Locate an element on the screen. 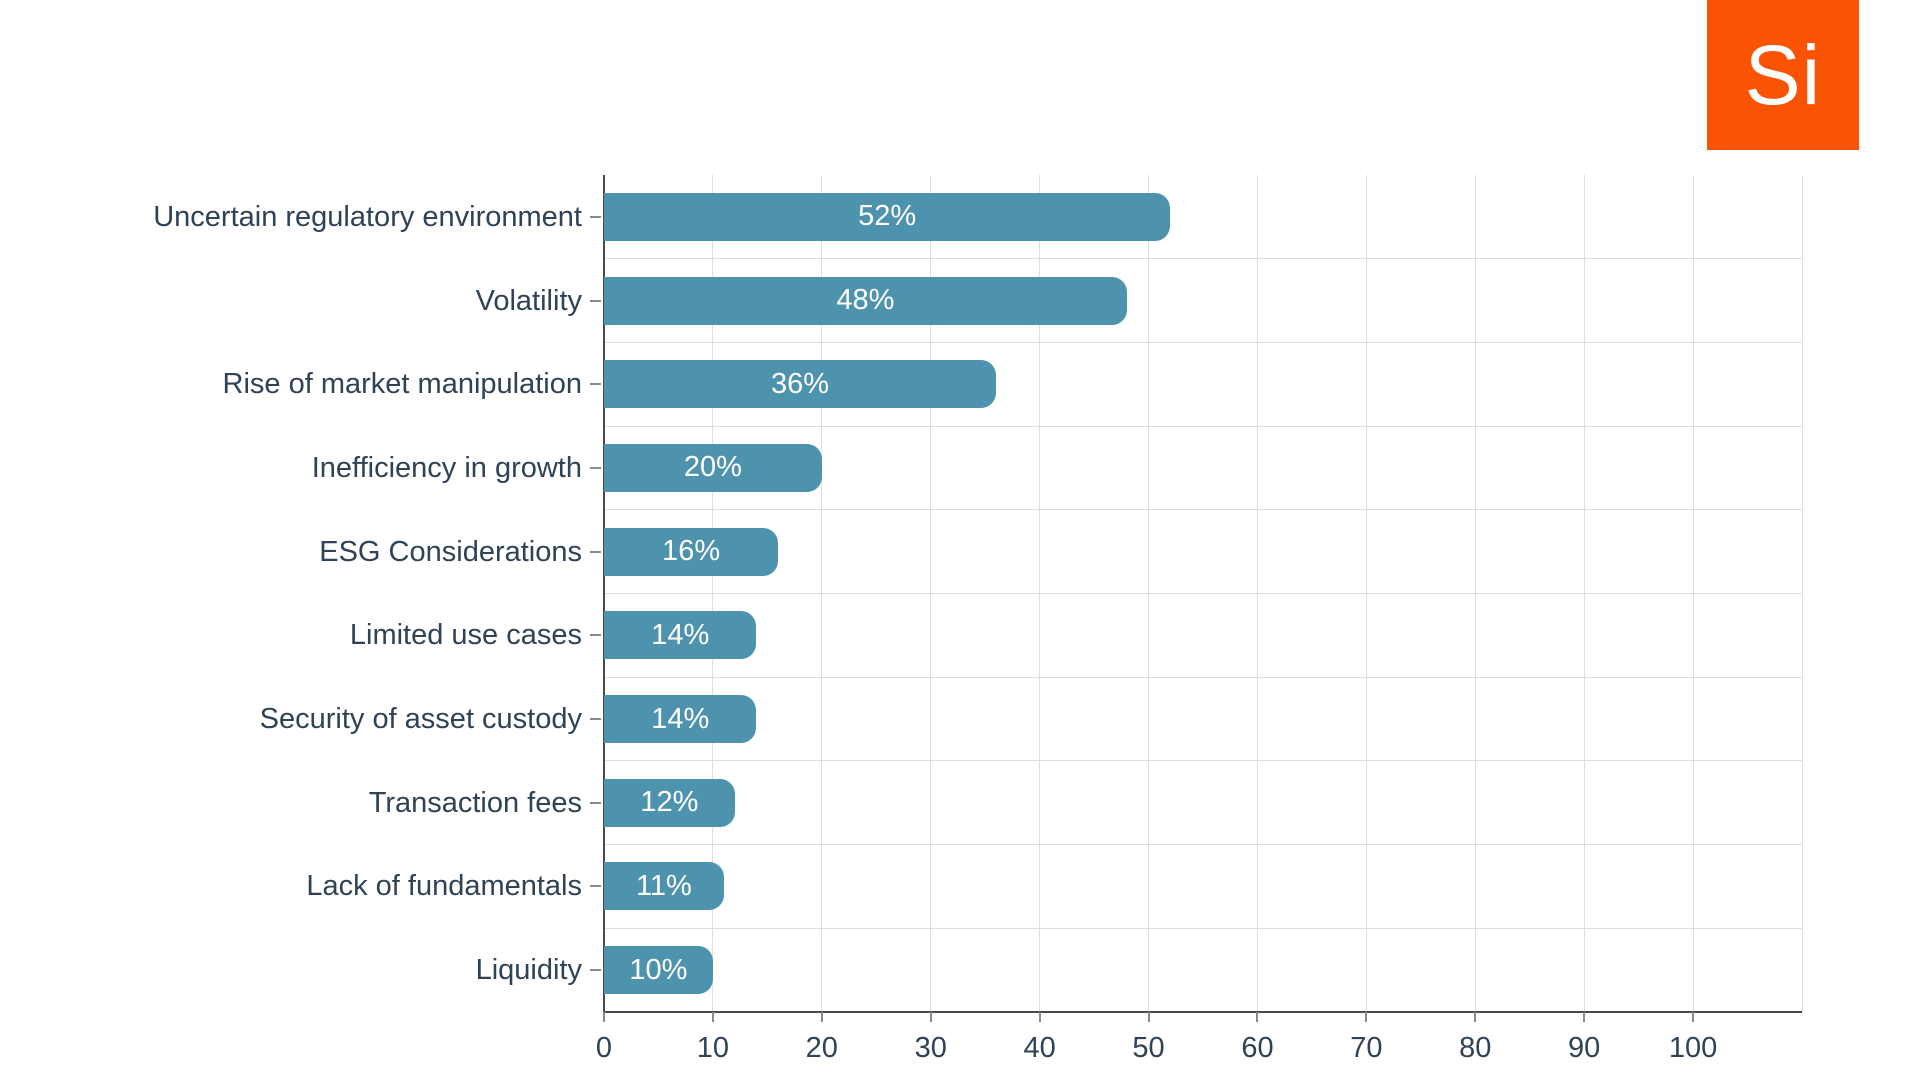  bar: 11% is located at coordinates (664, 886).